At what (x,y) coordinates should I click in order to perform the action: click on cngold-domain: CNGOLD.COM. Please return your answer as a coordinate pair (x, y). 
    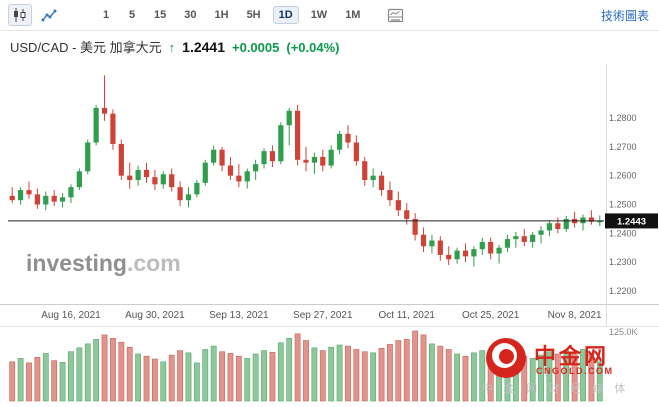
    Looking at the image, I should click on (575, 371).